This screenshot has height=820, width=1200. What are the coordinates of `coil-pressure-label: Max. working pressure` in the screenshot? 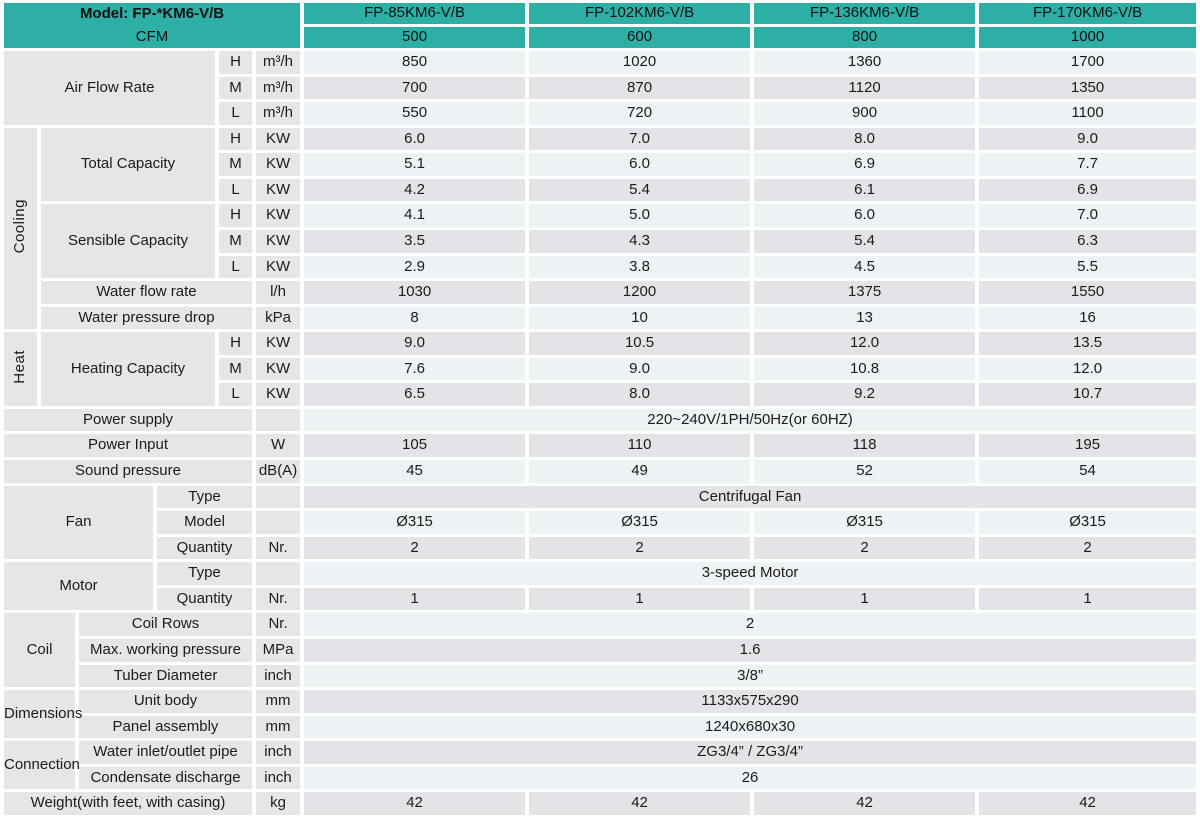 It's located at (165, 650).